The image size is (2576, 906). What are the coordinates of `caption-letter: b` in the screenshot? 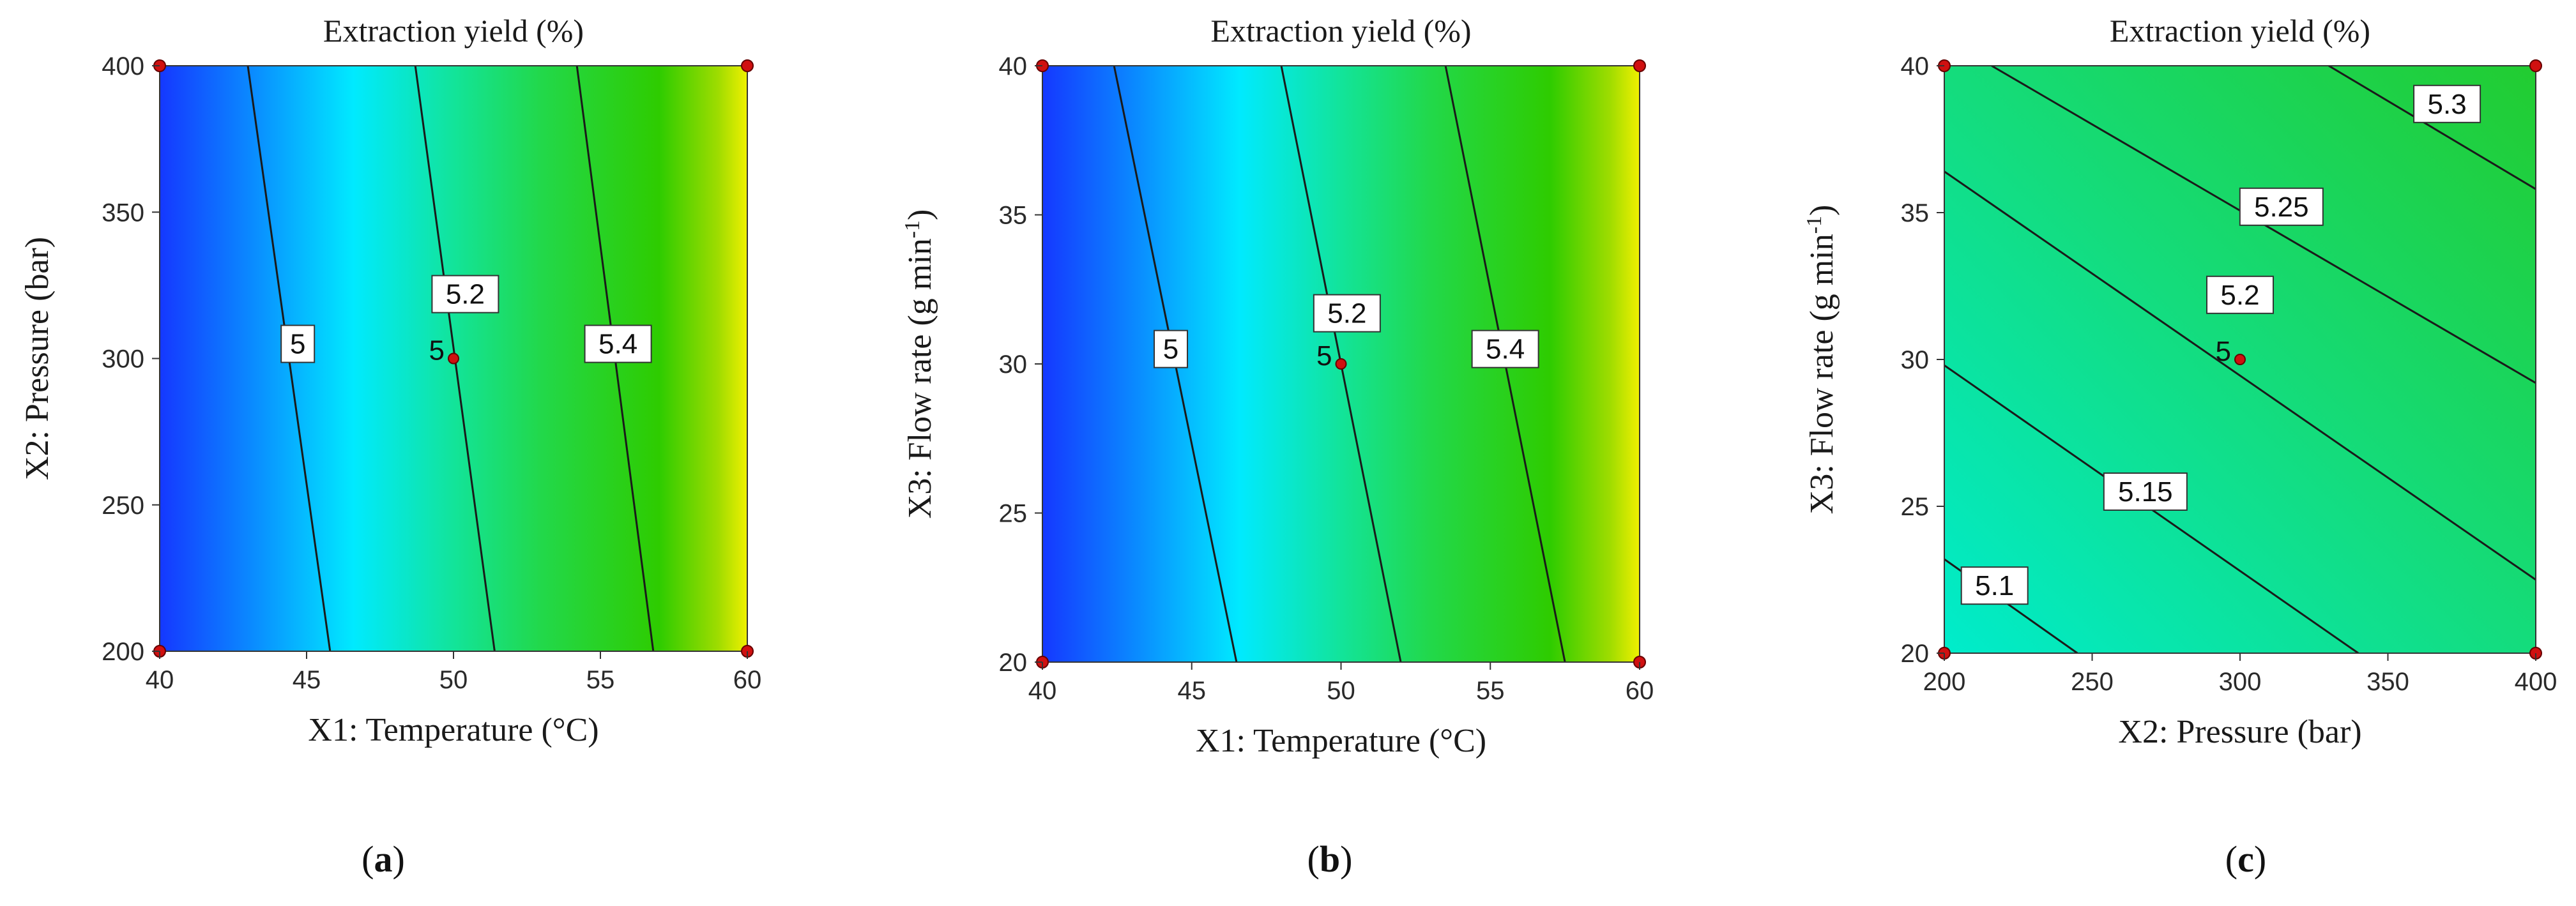 It's located at (1330, 859).